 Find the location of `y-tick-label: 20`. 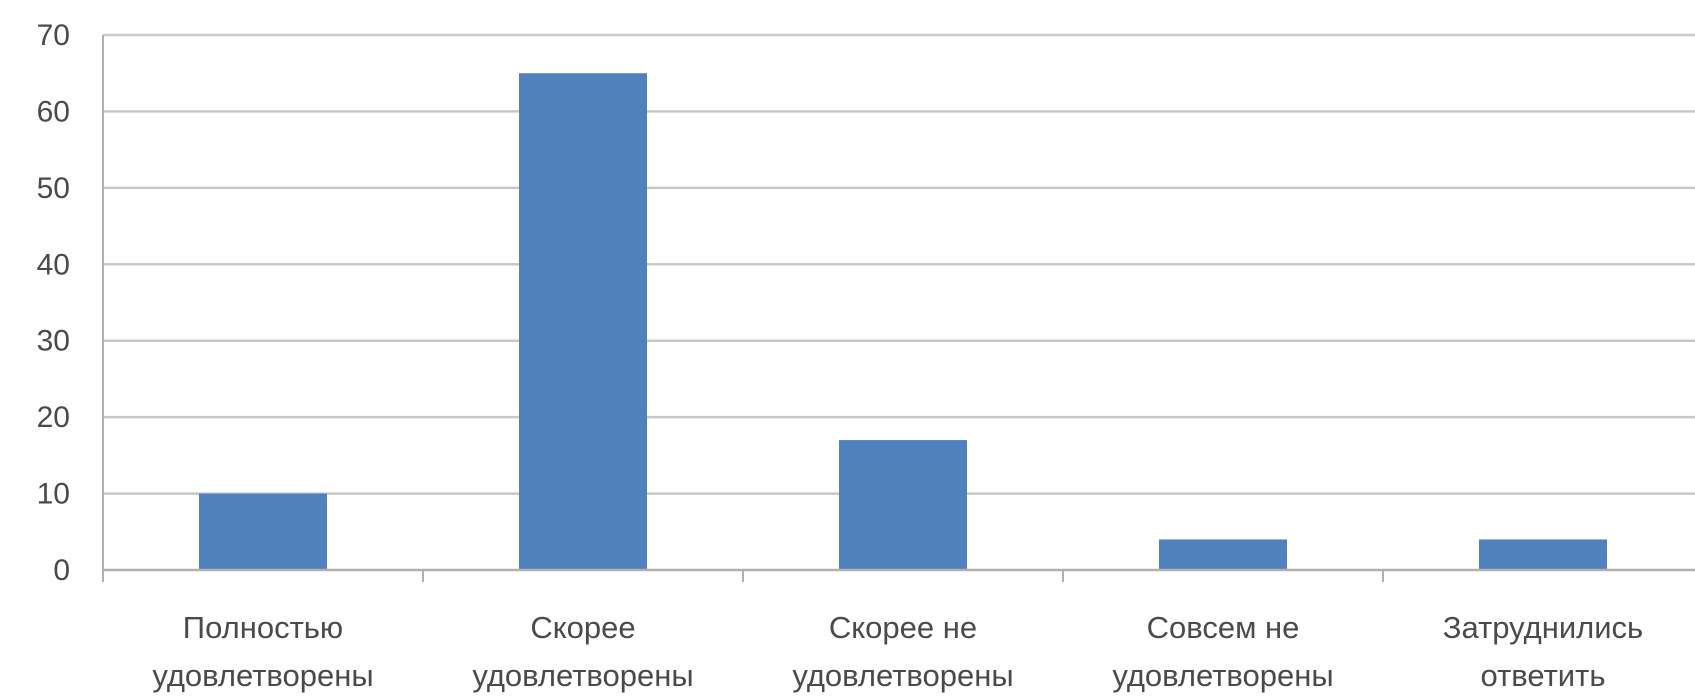

y-tick-label: 20 is located at coordinates (53, 417).